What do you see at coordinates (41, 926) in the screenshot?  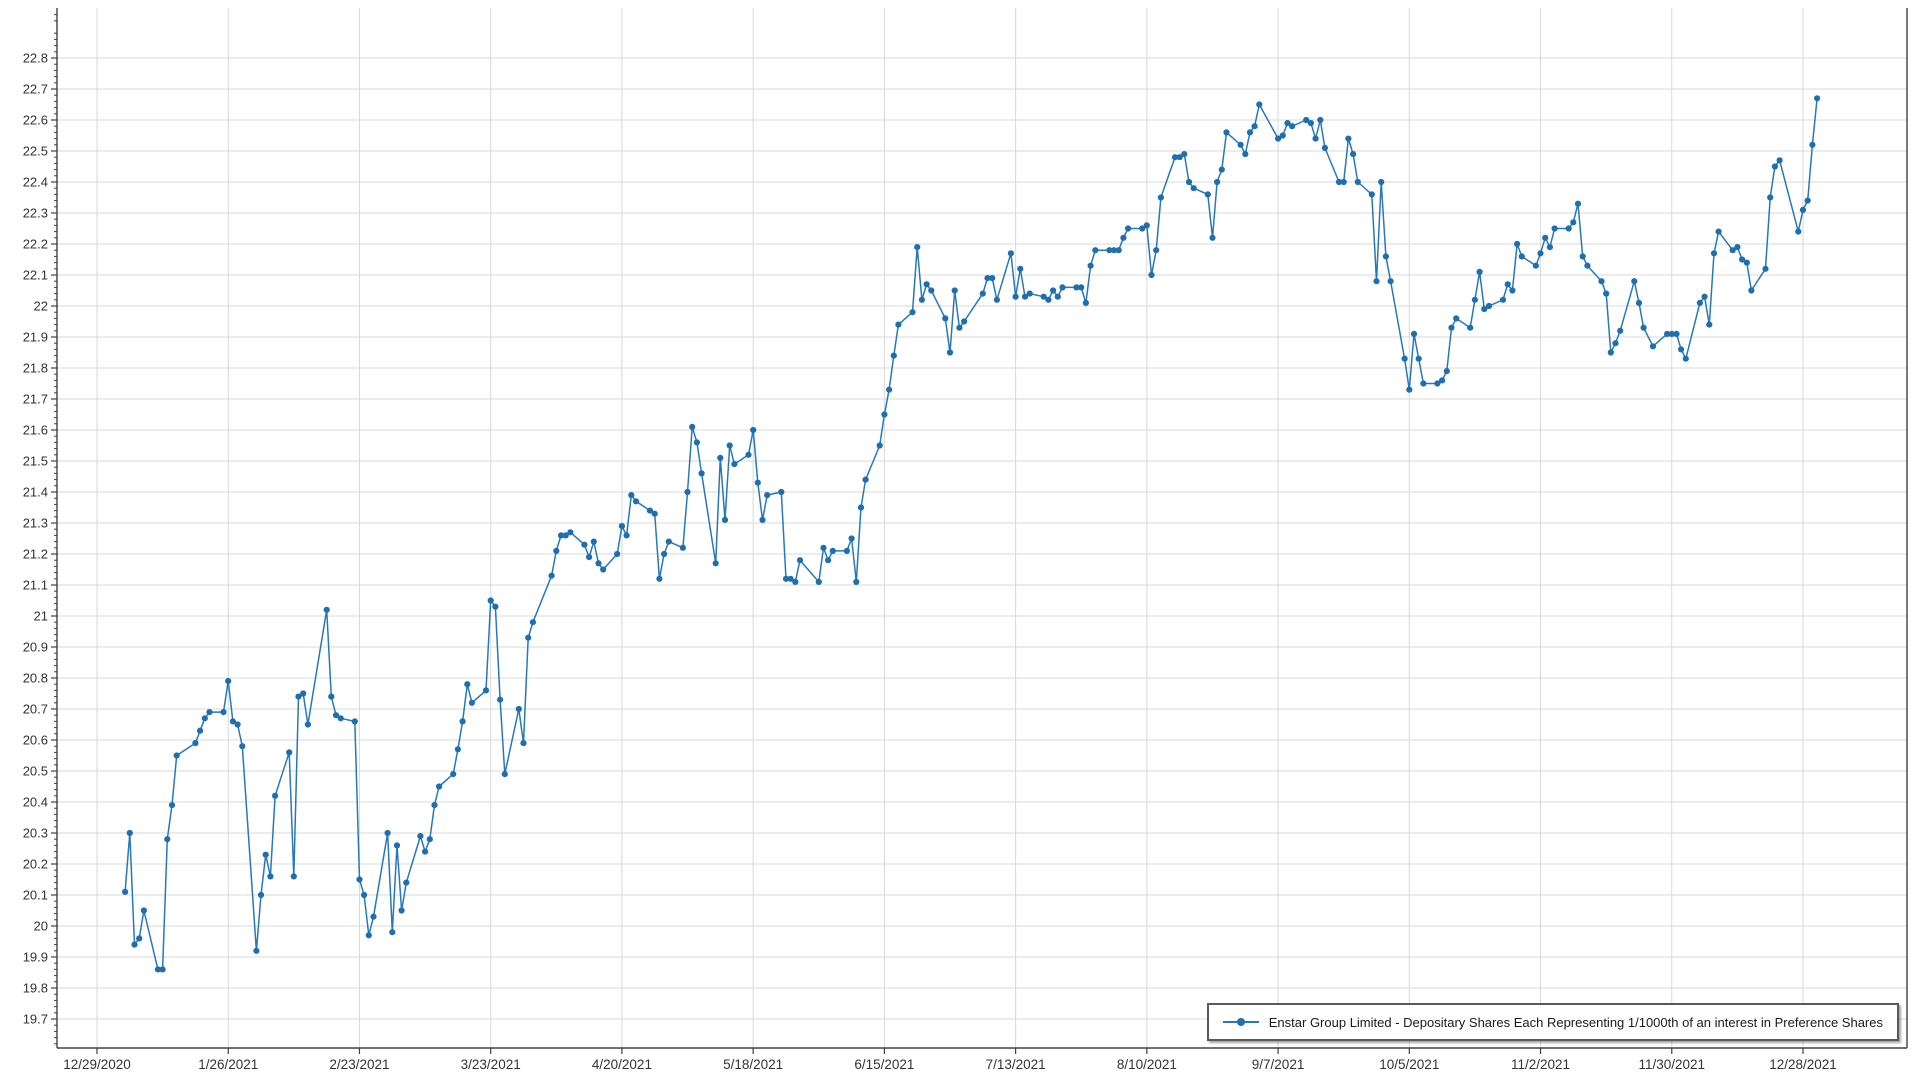 I see `svg-text: 20` at bounding box center [41, 926].